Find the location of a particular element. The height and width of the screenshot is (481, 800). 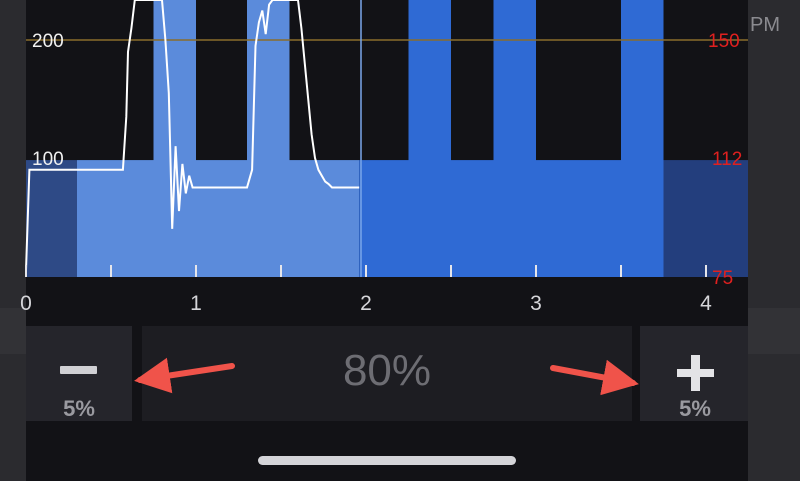

decrease-step-label: 5% is located at coordinates (79, 408).